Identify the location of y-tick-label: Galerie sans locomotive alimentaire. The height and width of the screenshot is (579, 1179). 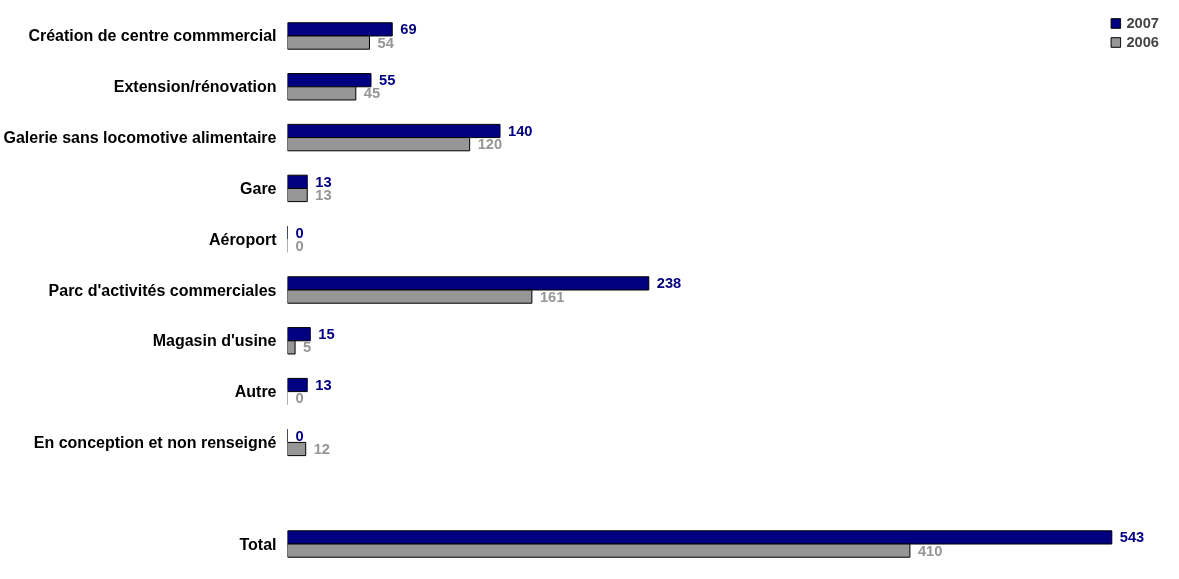
(140, 138).